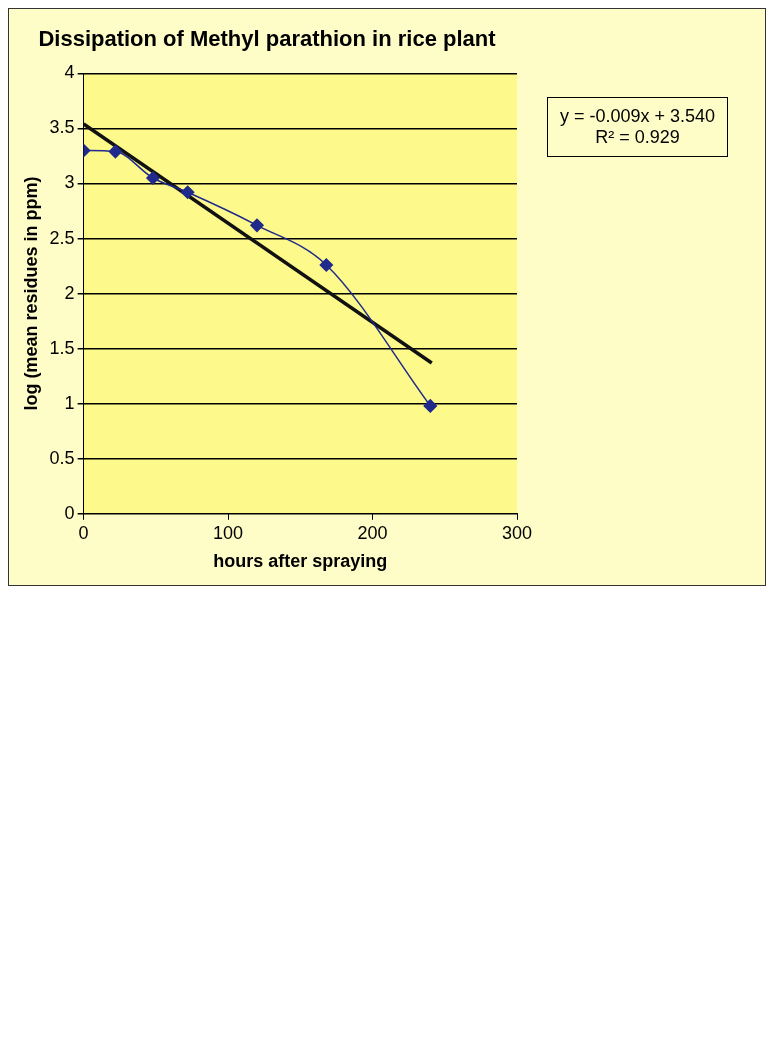 This screenshot has width=770, height=1037. I want to click on y-tick-label: 3.5, so click(62, 127).